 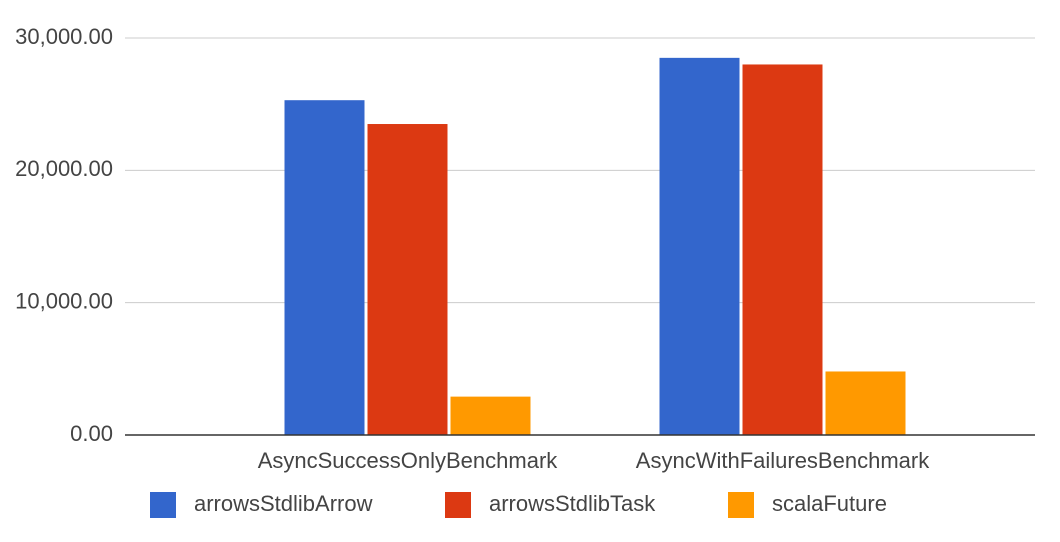 What do you see at coordinates (829, 503) in the screenshot?
I see `legend-label: scalaFuture` at bounding box center [829, 503].